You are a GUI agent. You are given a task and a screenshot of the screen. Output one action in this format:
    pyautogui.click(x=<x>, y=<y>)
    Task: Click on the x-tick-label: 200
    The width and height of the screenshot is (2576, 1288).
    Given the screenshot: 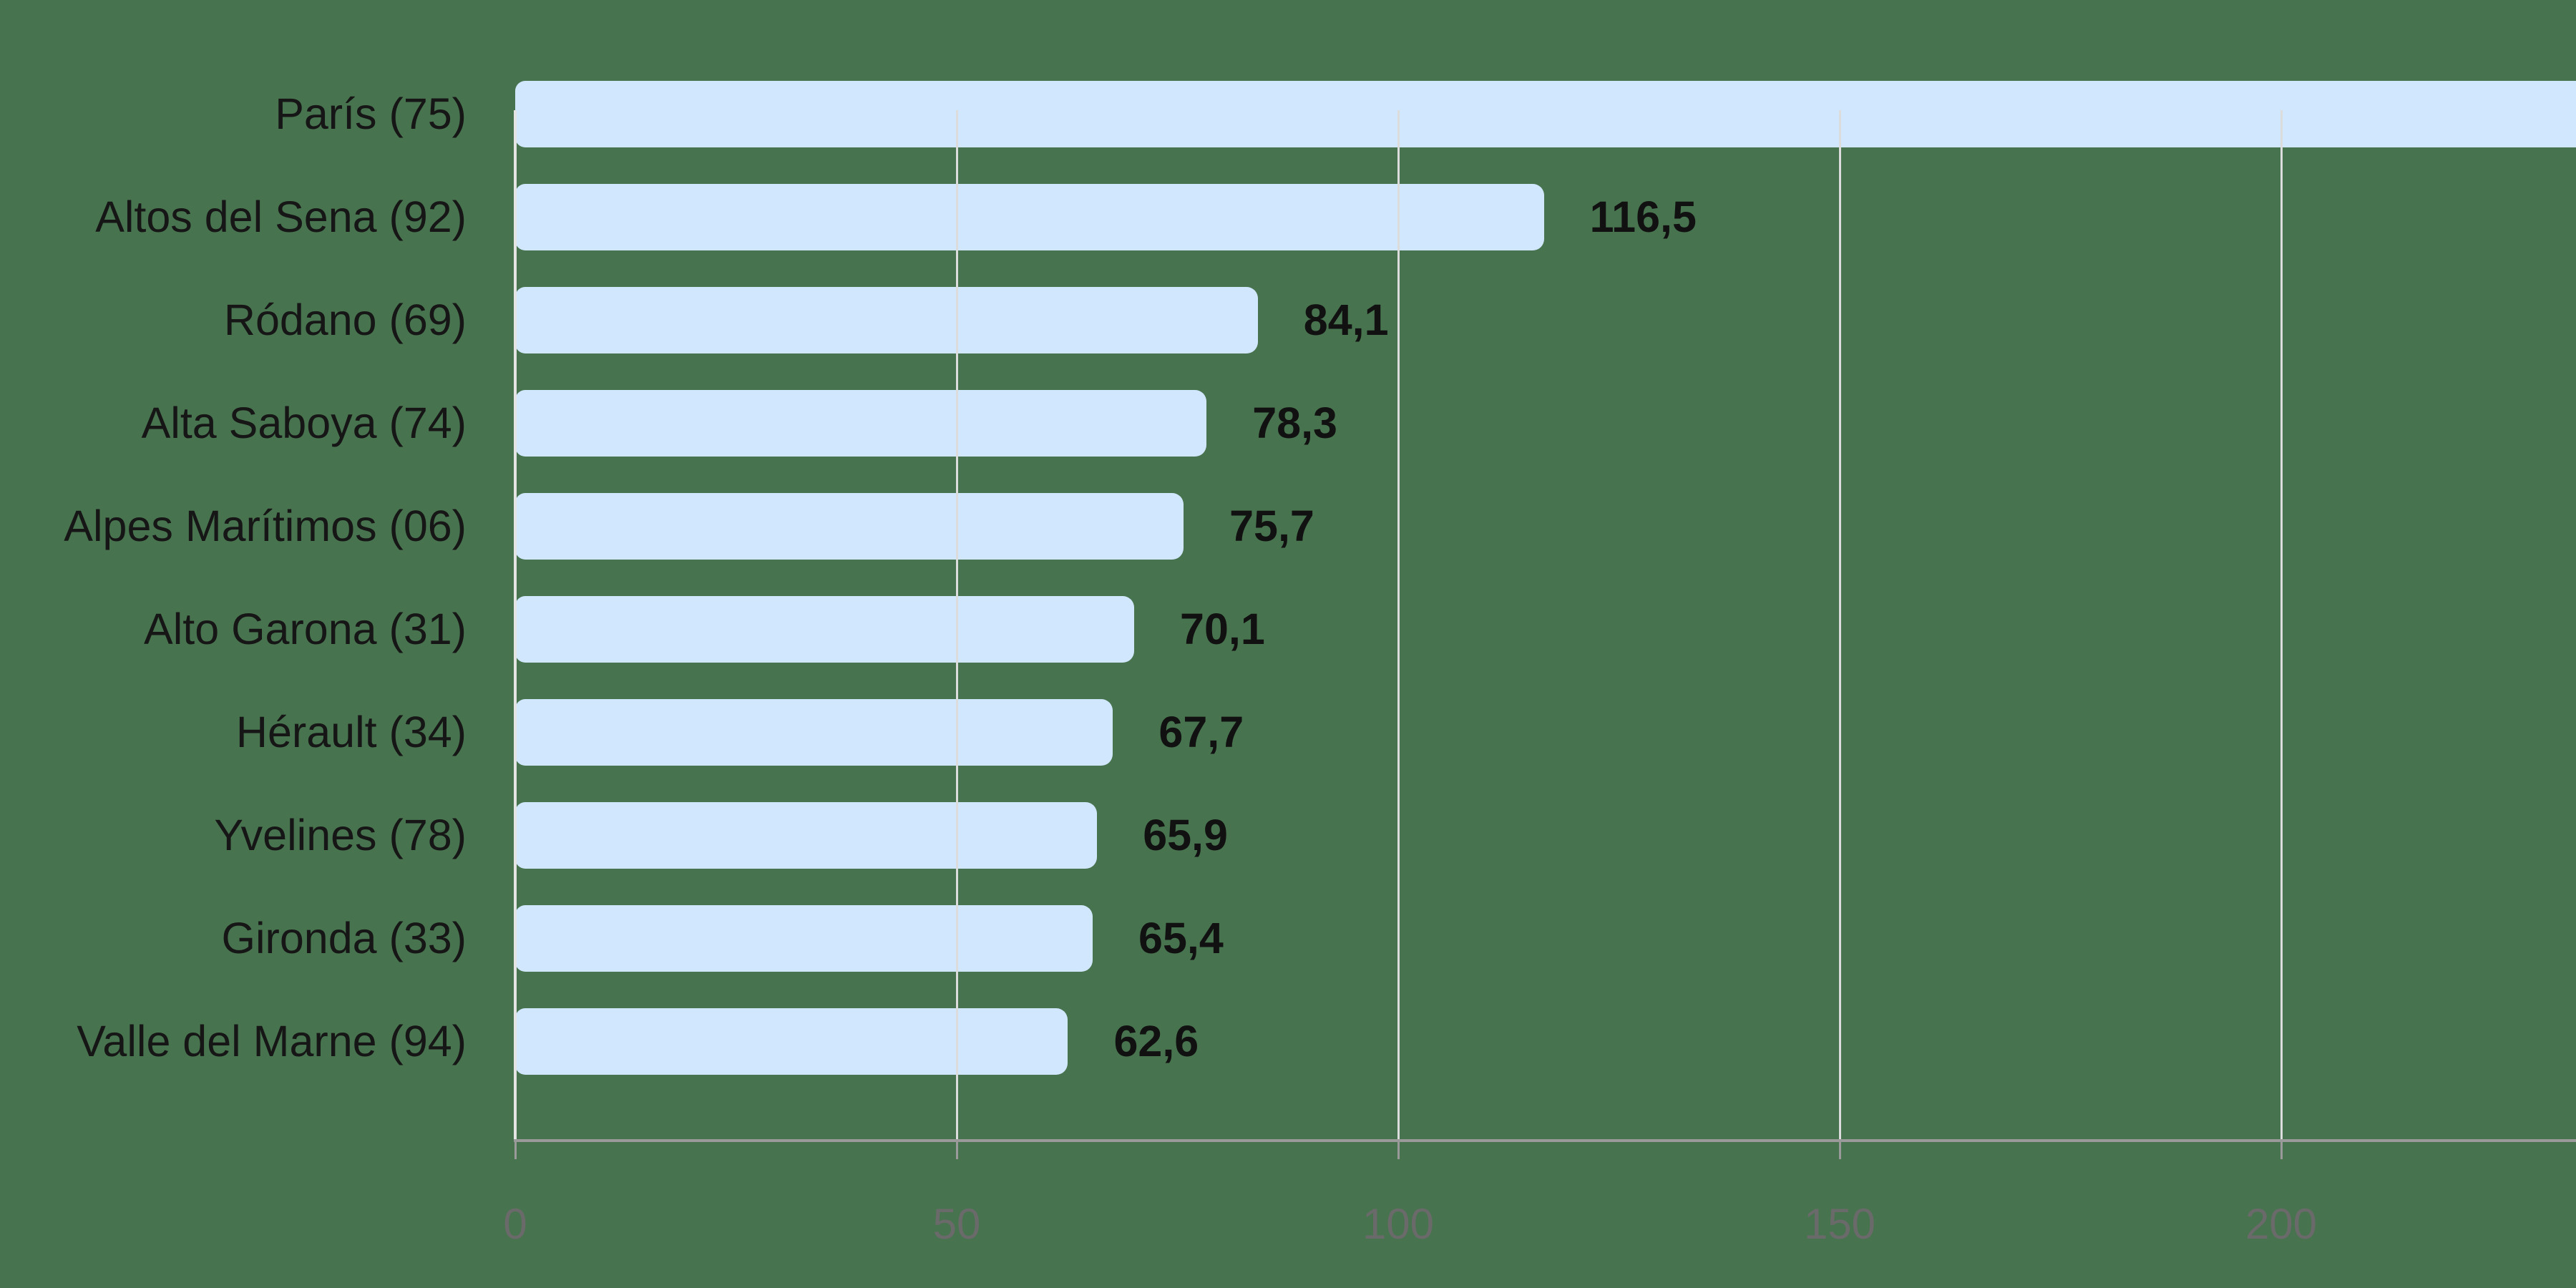 What is the action you would take?
    pyautogui.click(x=2281, y=1224)
    